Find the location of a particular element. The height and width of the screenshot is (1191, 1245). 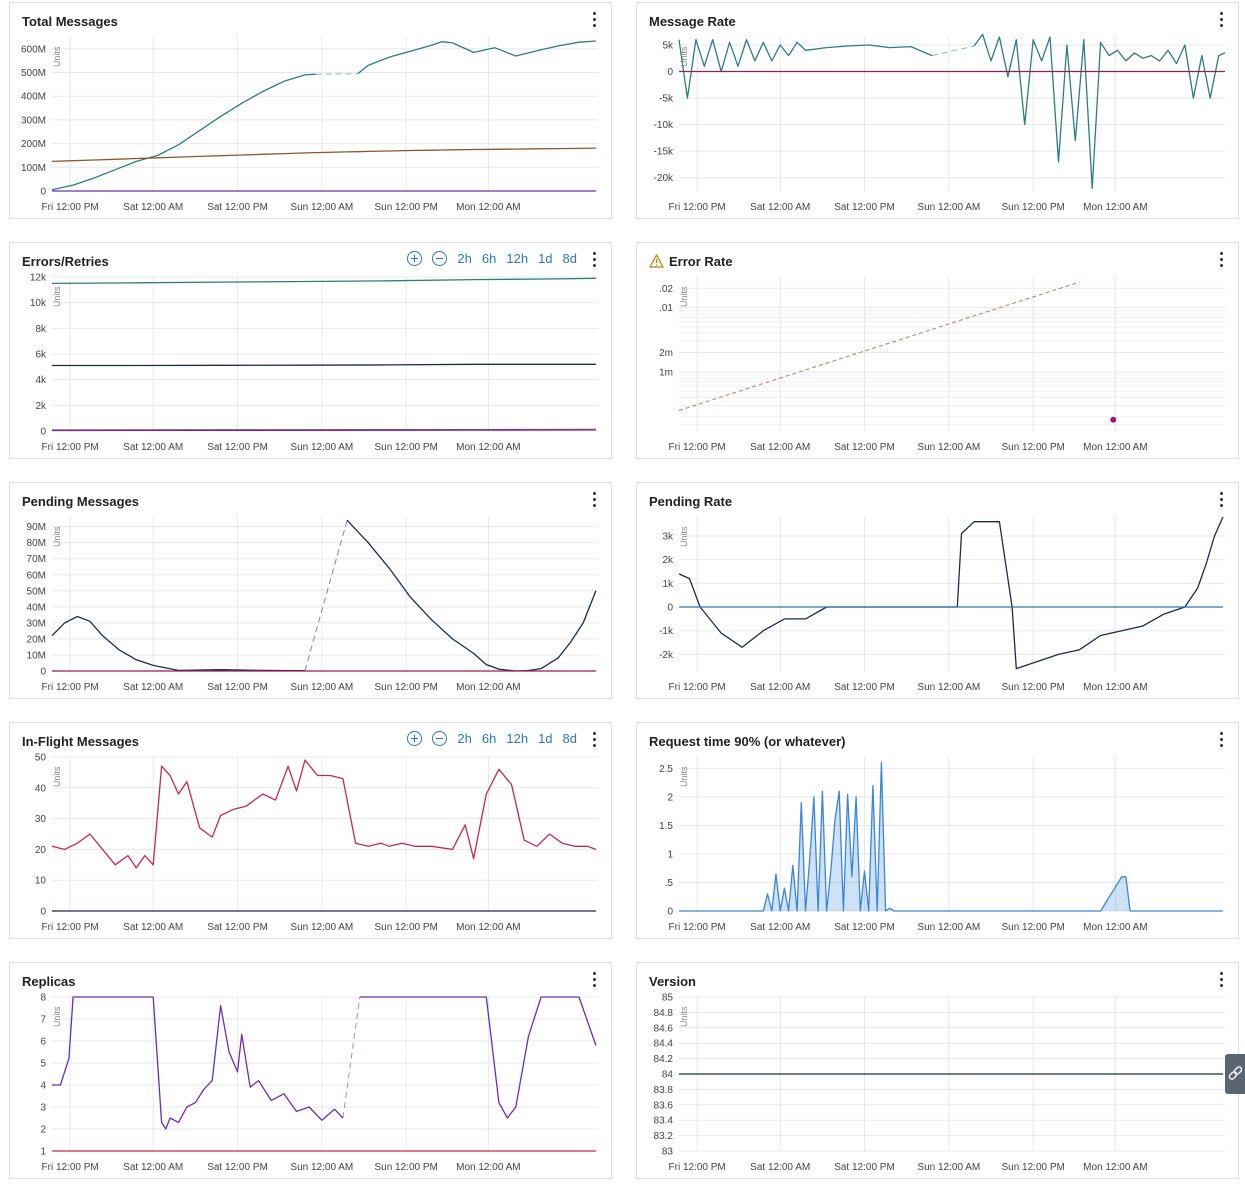

y-tick-label: .01 is located at coordinates (666, 308).